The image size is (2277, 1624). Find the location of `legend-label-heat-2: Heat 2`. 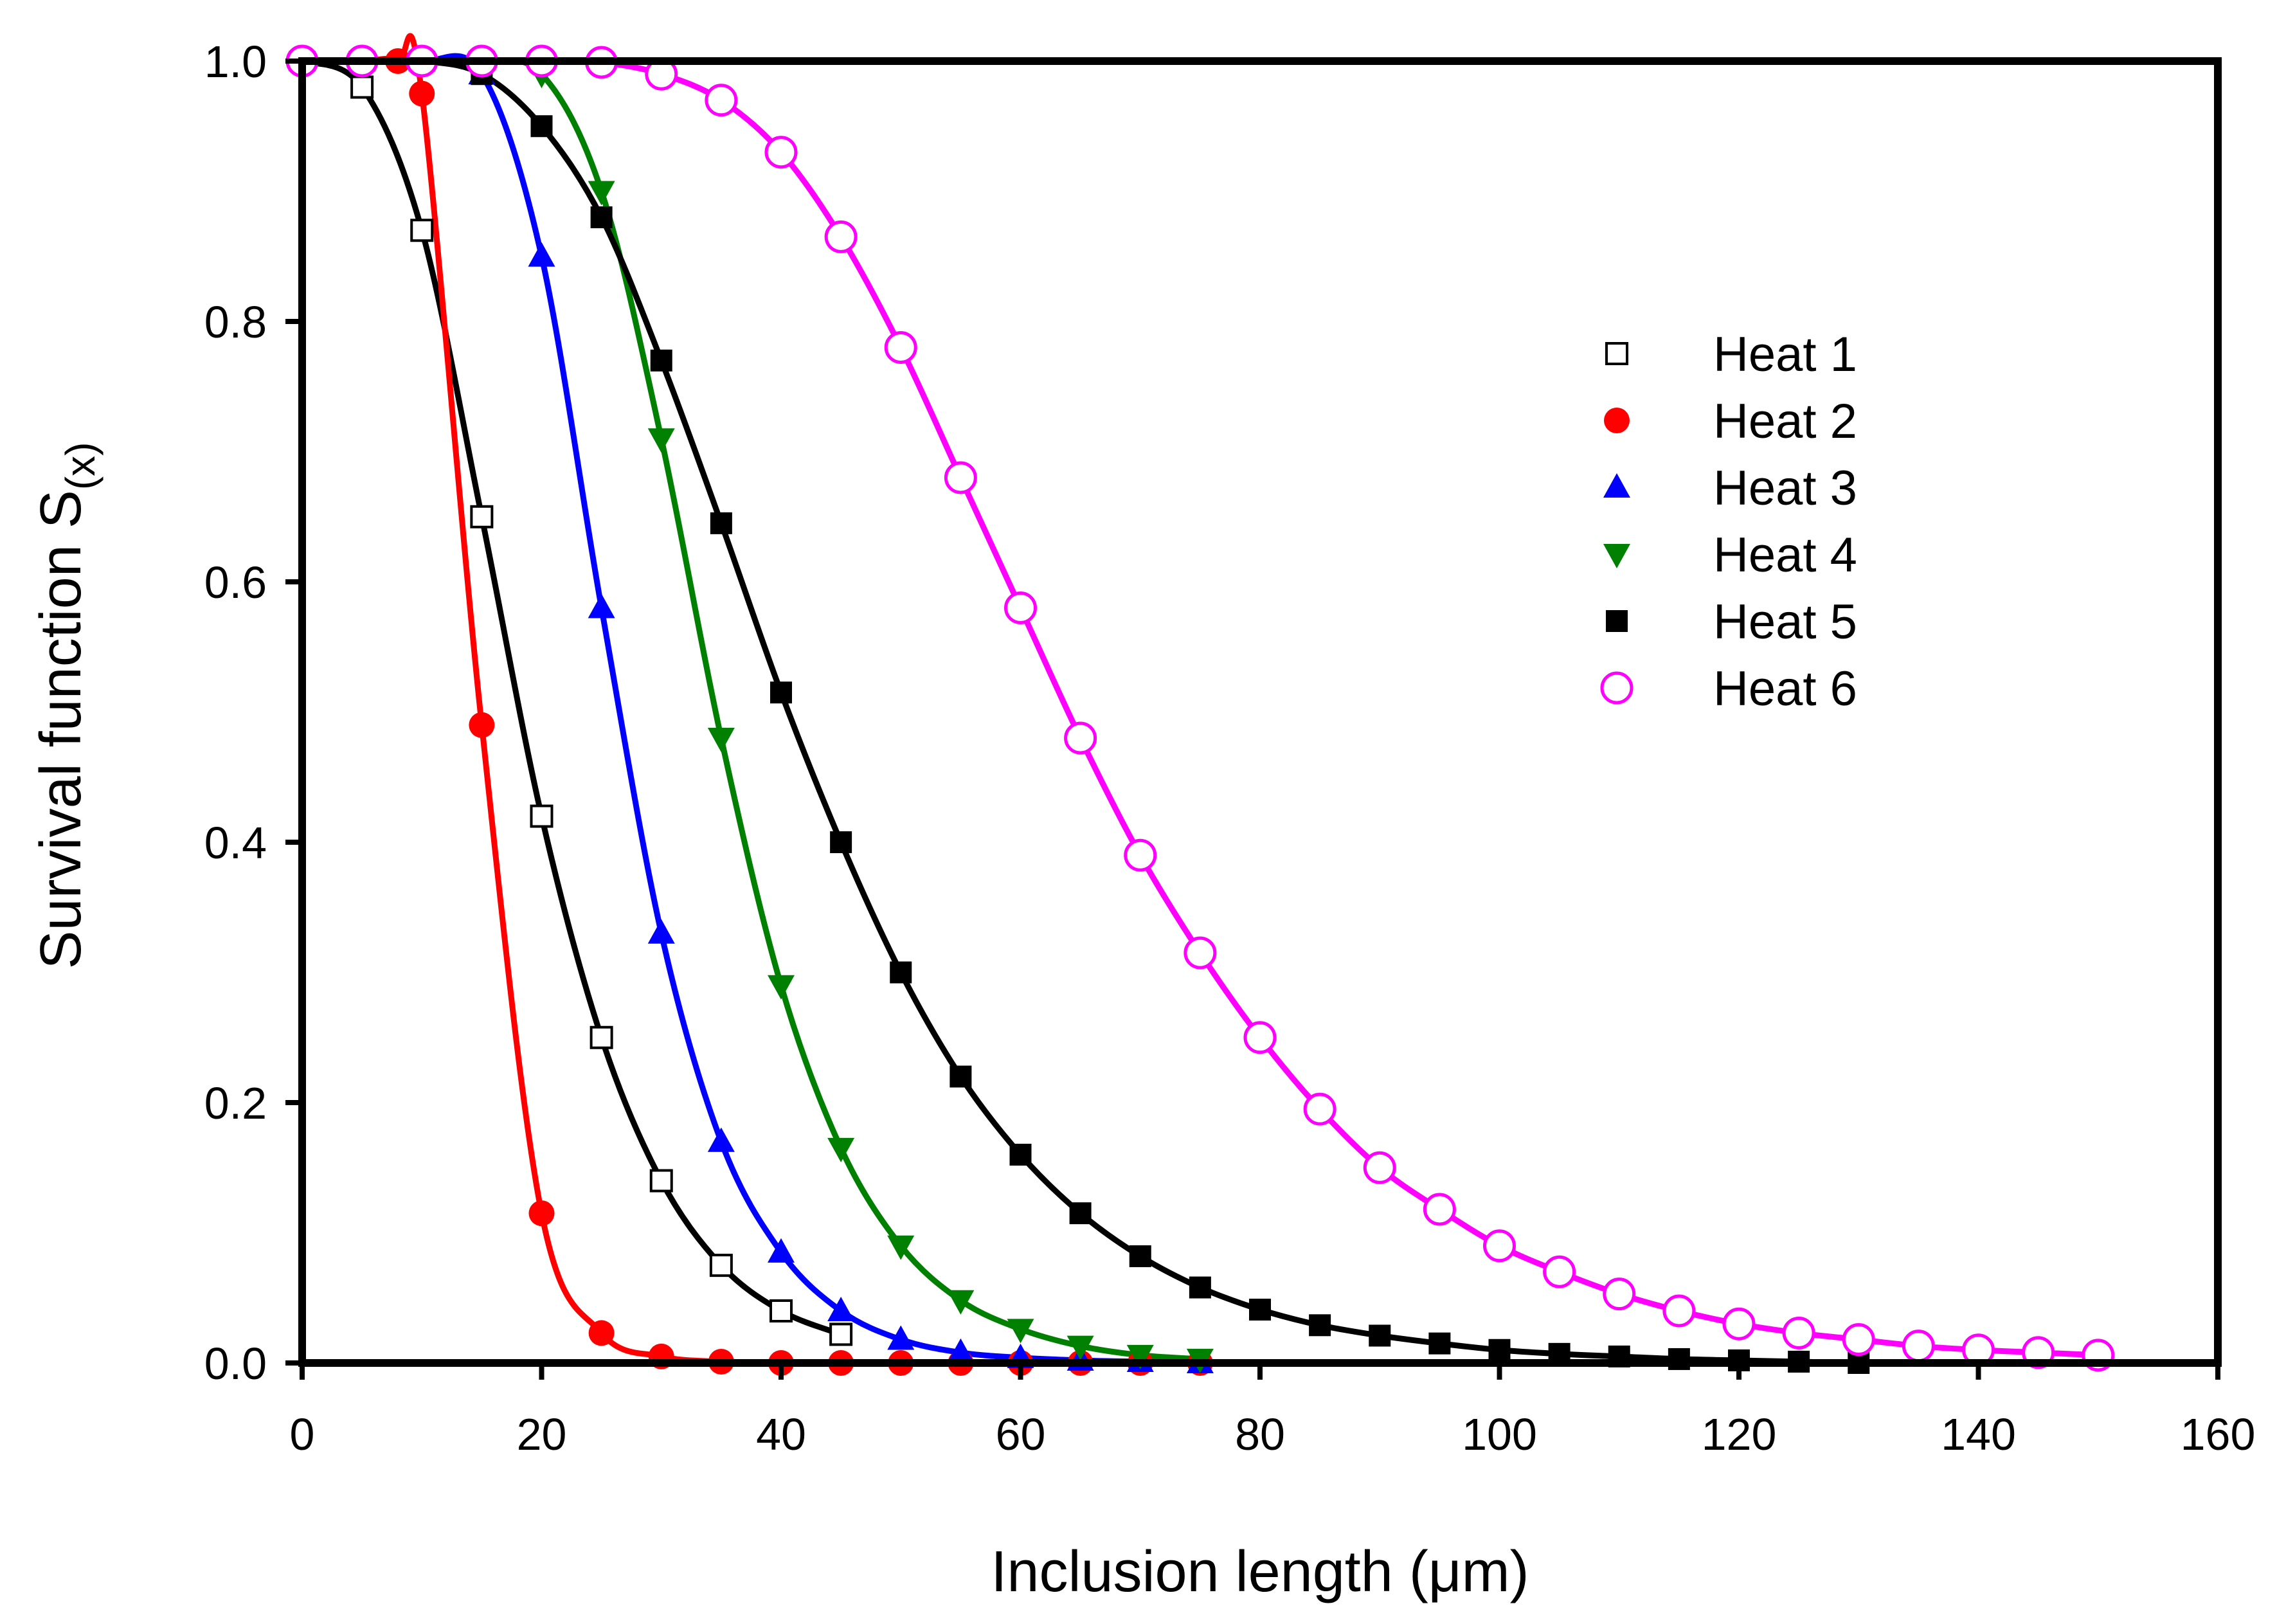

legend-label-heat-2: Heat 2 is located at coordinates (1785, 421).